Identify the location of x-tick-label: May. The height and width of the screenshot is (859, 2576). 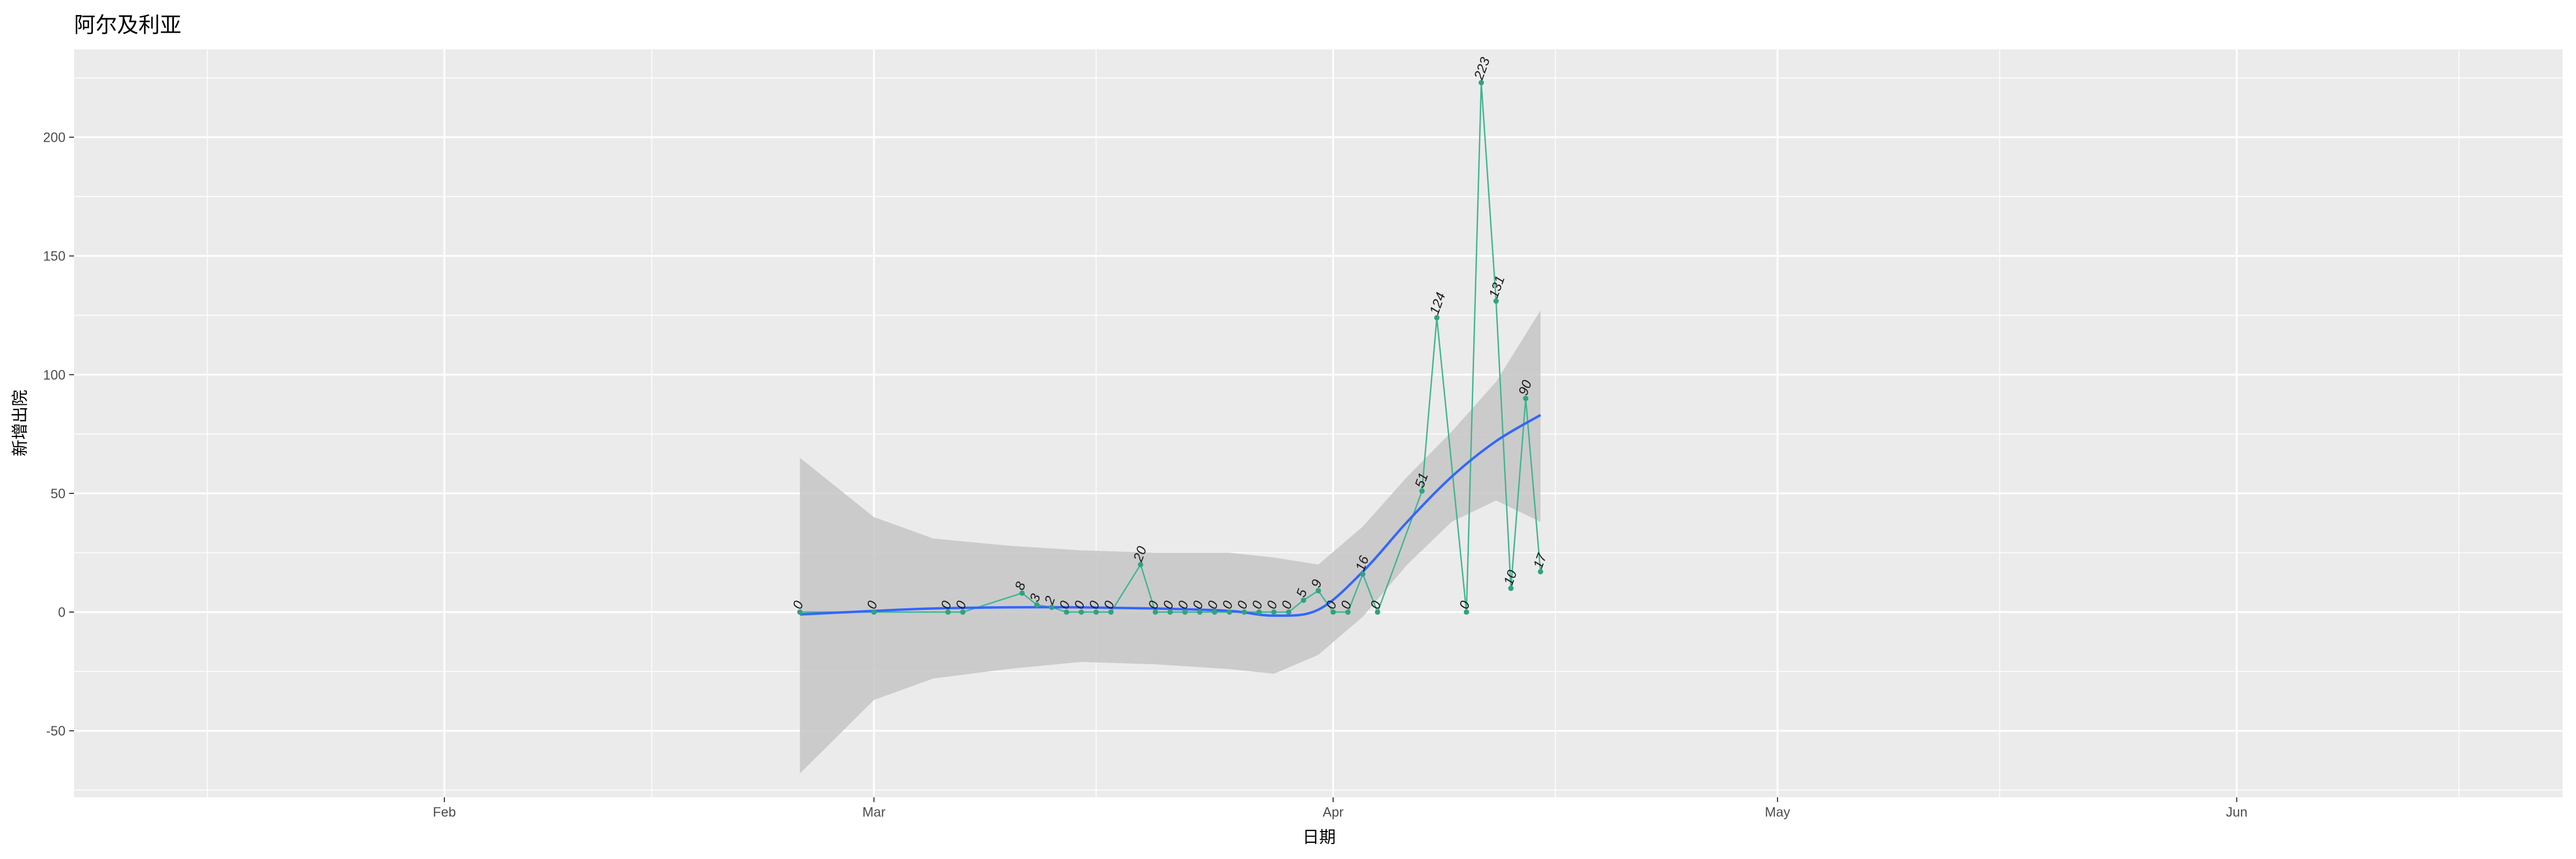
(1778, 812).